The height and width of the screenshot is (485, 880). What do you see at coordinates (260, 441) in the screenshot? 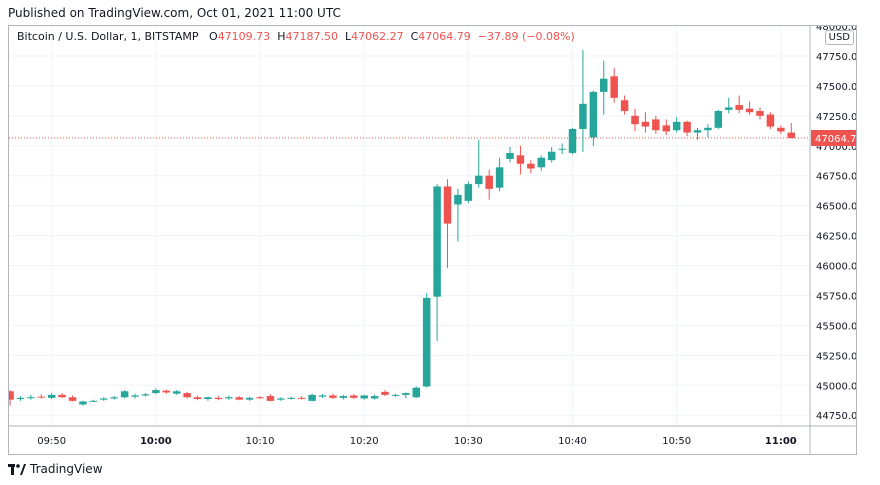
I see `x-tick-label: 10:10` at bounding box center [260, 441].